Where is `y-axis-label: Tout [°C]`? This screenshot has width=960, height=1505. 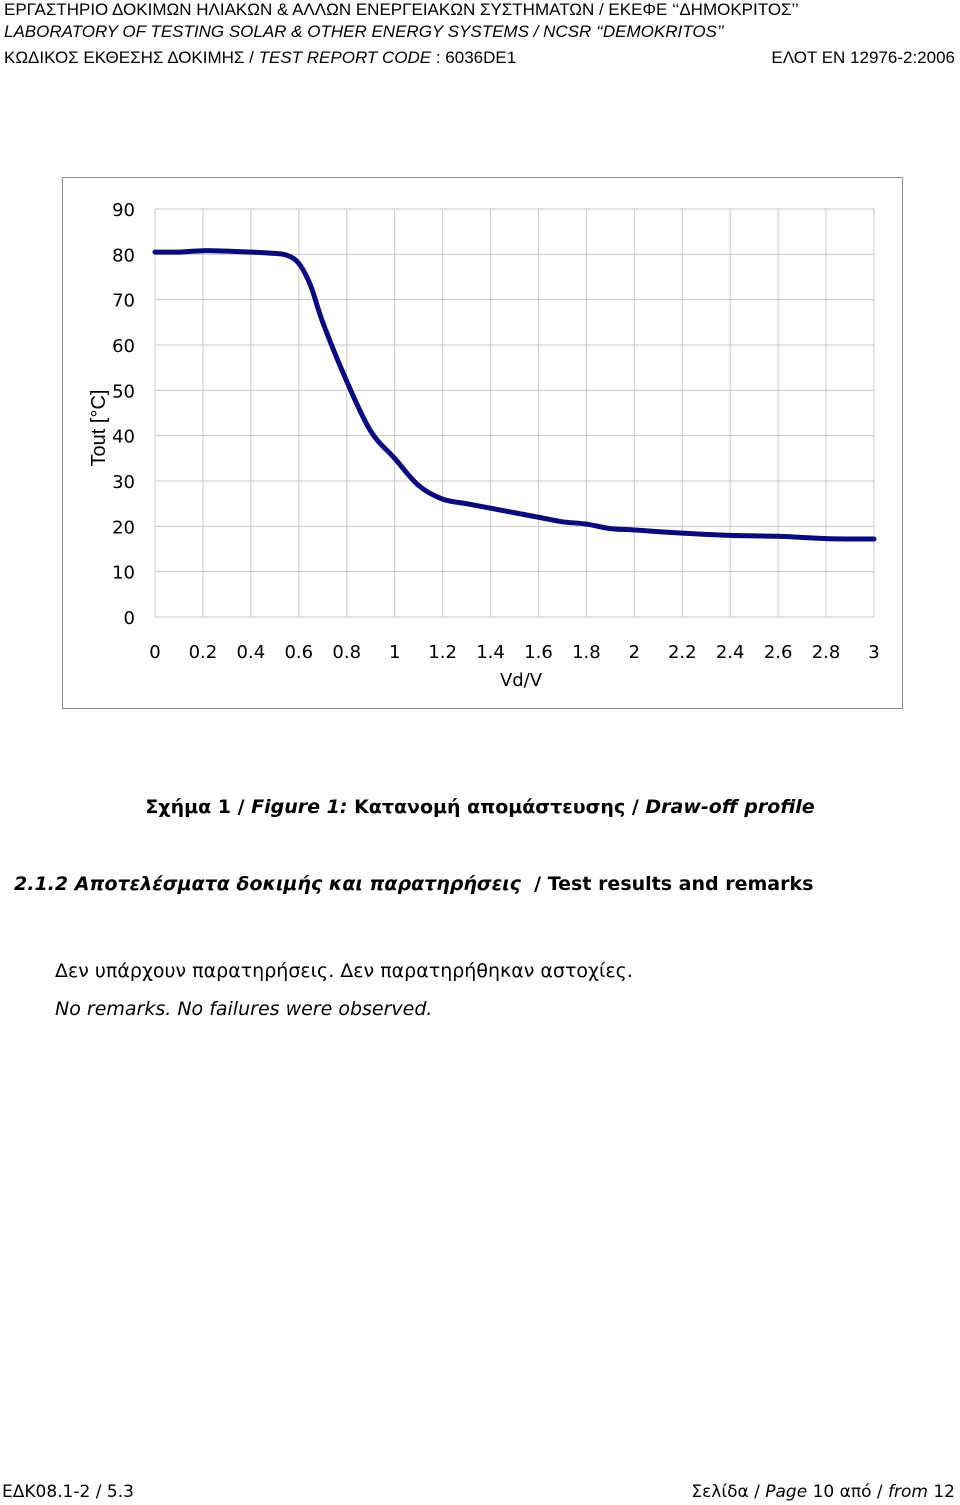
y-axis-label: Tout [°C] is located at coordinates (99, 428).